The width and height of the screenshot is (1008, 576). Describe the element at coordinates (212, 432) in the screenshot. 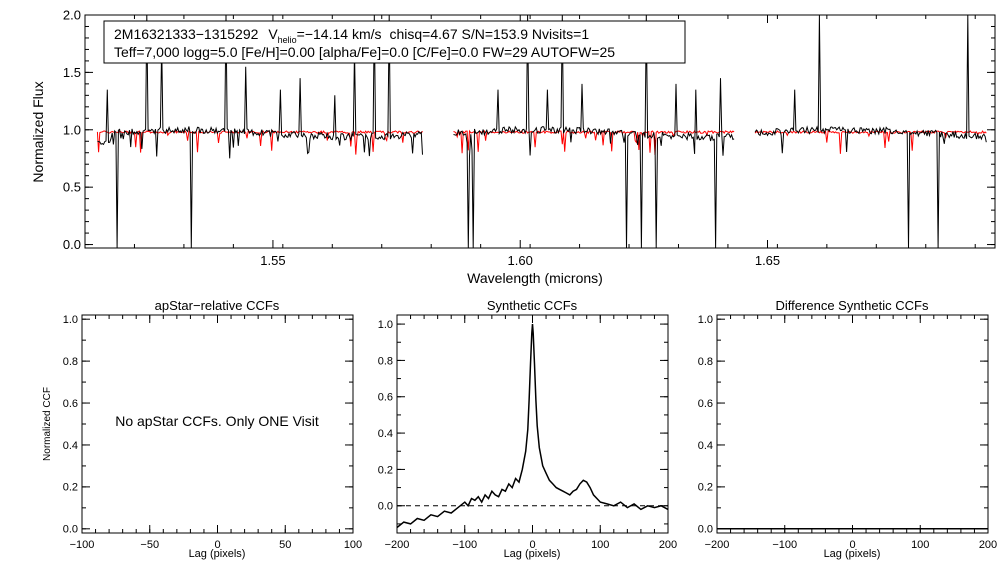

I see `apstar-ticks: −100 −50 0 50 100 0.0 0.2 0.4 0.6 0.8 1.0` at that location.